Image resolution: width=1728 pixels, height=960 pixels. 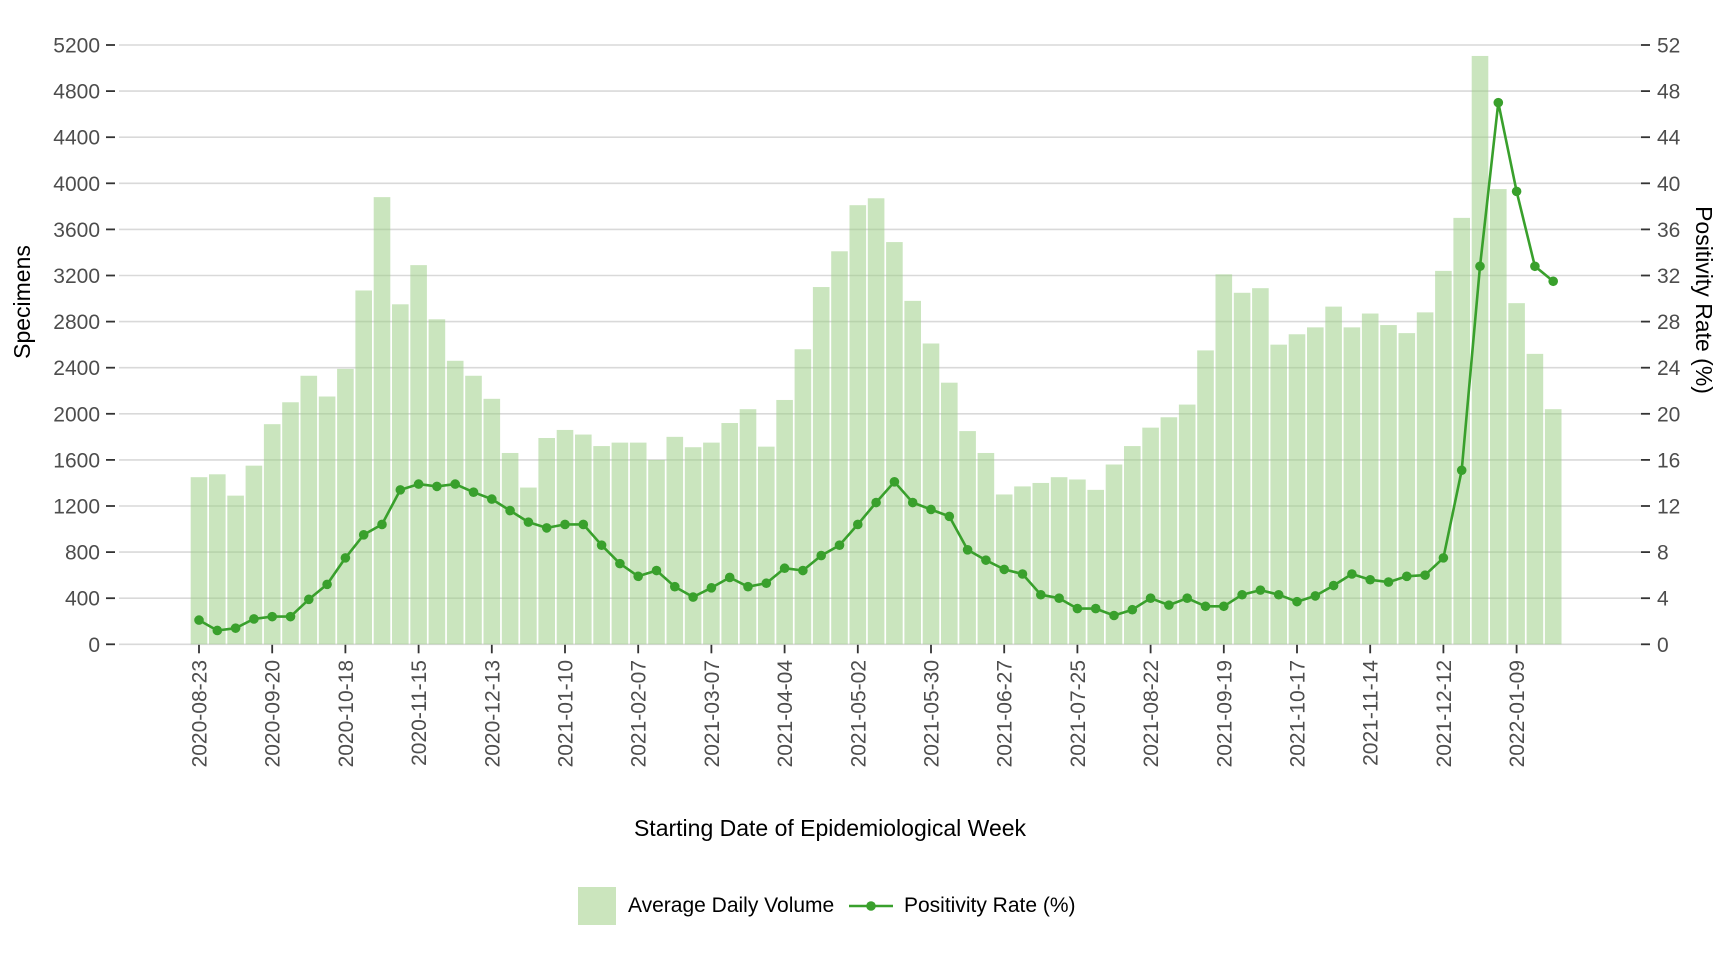 I want to click on right-tick-label-16: 16, so click(x=1668, y=460).